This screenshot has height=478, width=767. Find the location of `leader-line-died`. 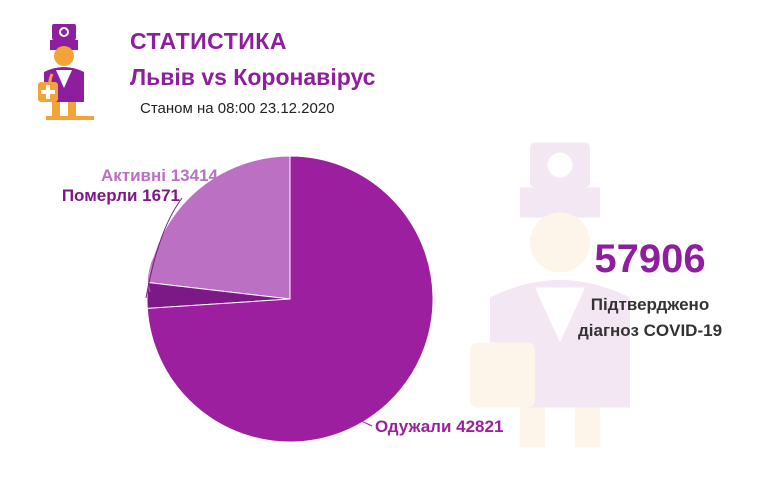

leader-line-died is located at coordinates (164, 248).